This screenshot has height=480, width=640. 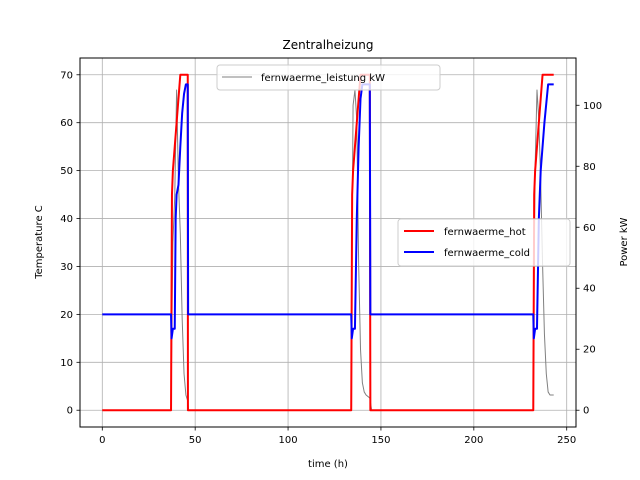 I want to click on x-tick-label: 150, so click(x=380, y=440).